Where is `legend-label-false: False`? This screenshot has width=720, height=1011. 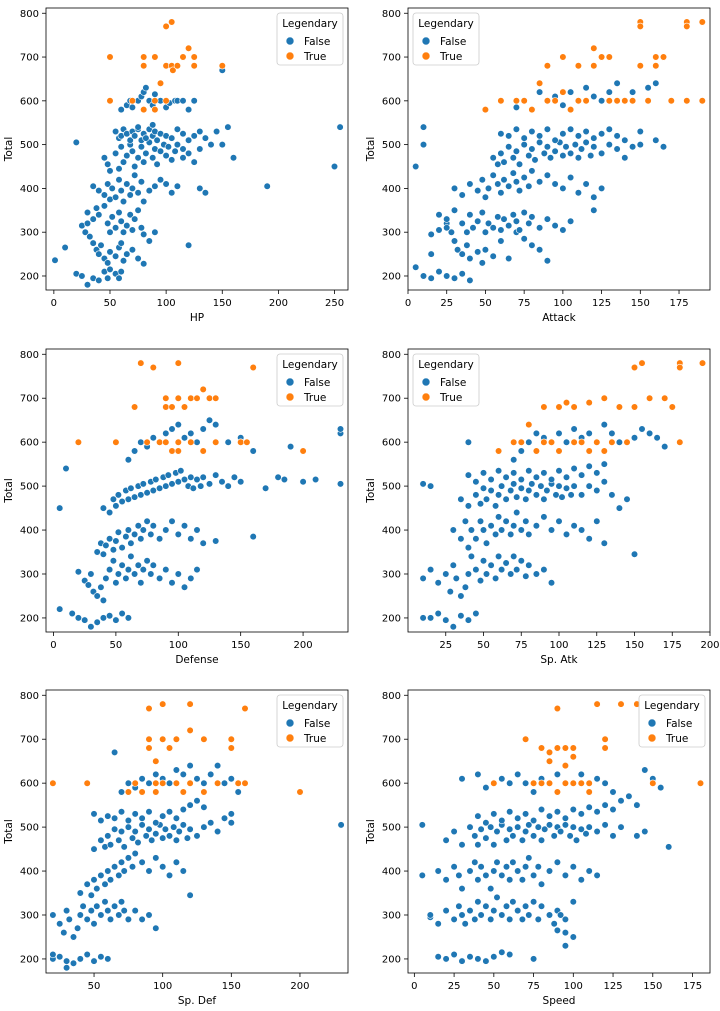 legend-label-false: False is located at coordinates (453, 383).